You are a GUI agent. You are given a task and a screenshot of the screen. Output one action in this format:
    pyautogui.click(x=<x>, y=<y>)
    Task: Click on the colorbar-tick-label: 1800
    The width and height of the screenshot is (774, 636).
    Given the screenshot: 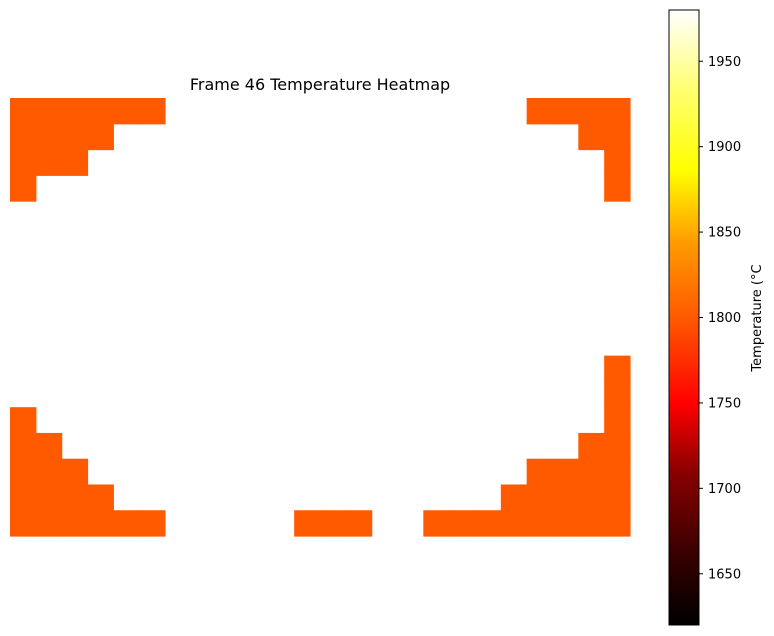 What is the action you would take?
    pyautogui.click(x=724, y=318)
    